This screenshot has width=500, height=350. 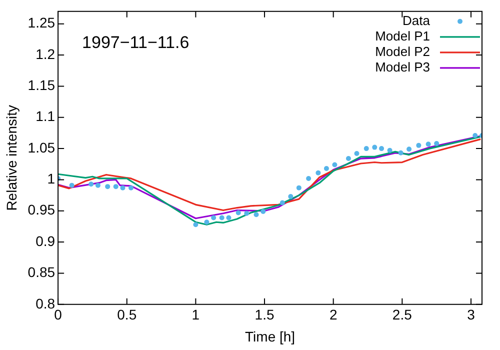 I want to click on legend-label: Model P3, so click(x=402, y=66).